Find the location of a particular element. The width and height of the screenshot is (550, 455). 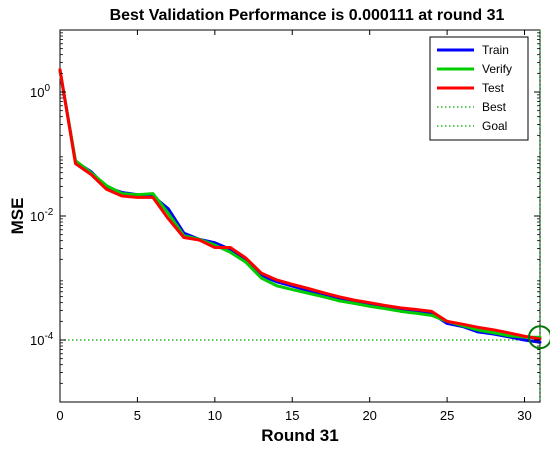

legend-label-verify: Verify is located at coordinates (497, 69).